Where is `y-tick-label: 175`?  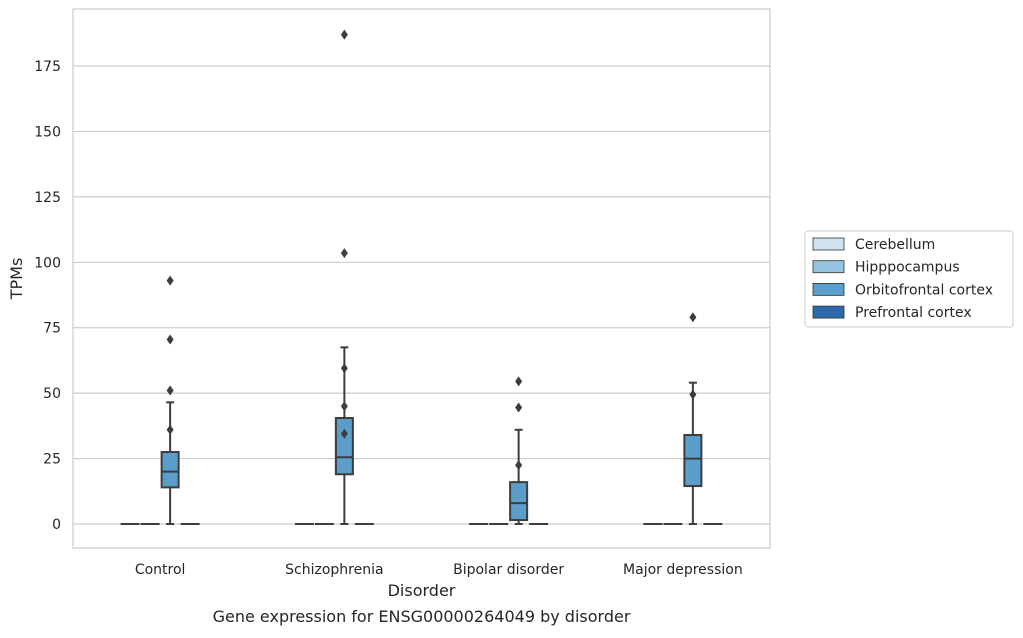 y-tick-label: 175 is located at coordinates (47, 67).